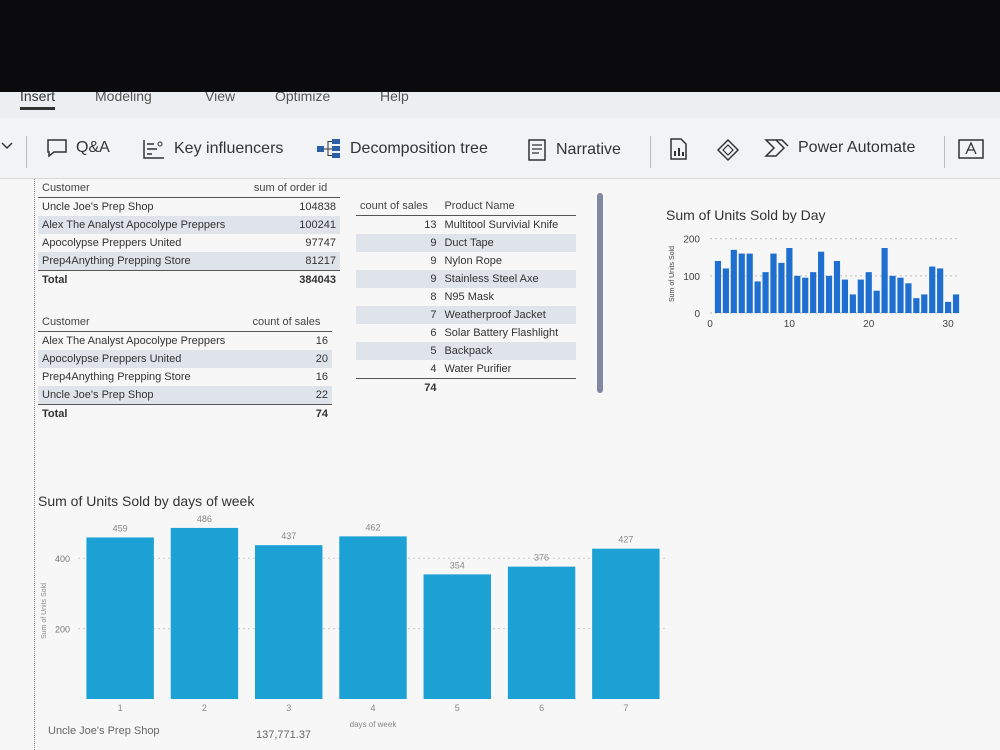 The height and width of the screenshot is (750, 1000). I want to click on text-box-button, so click(971, 149).